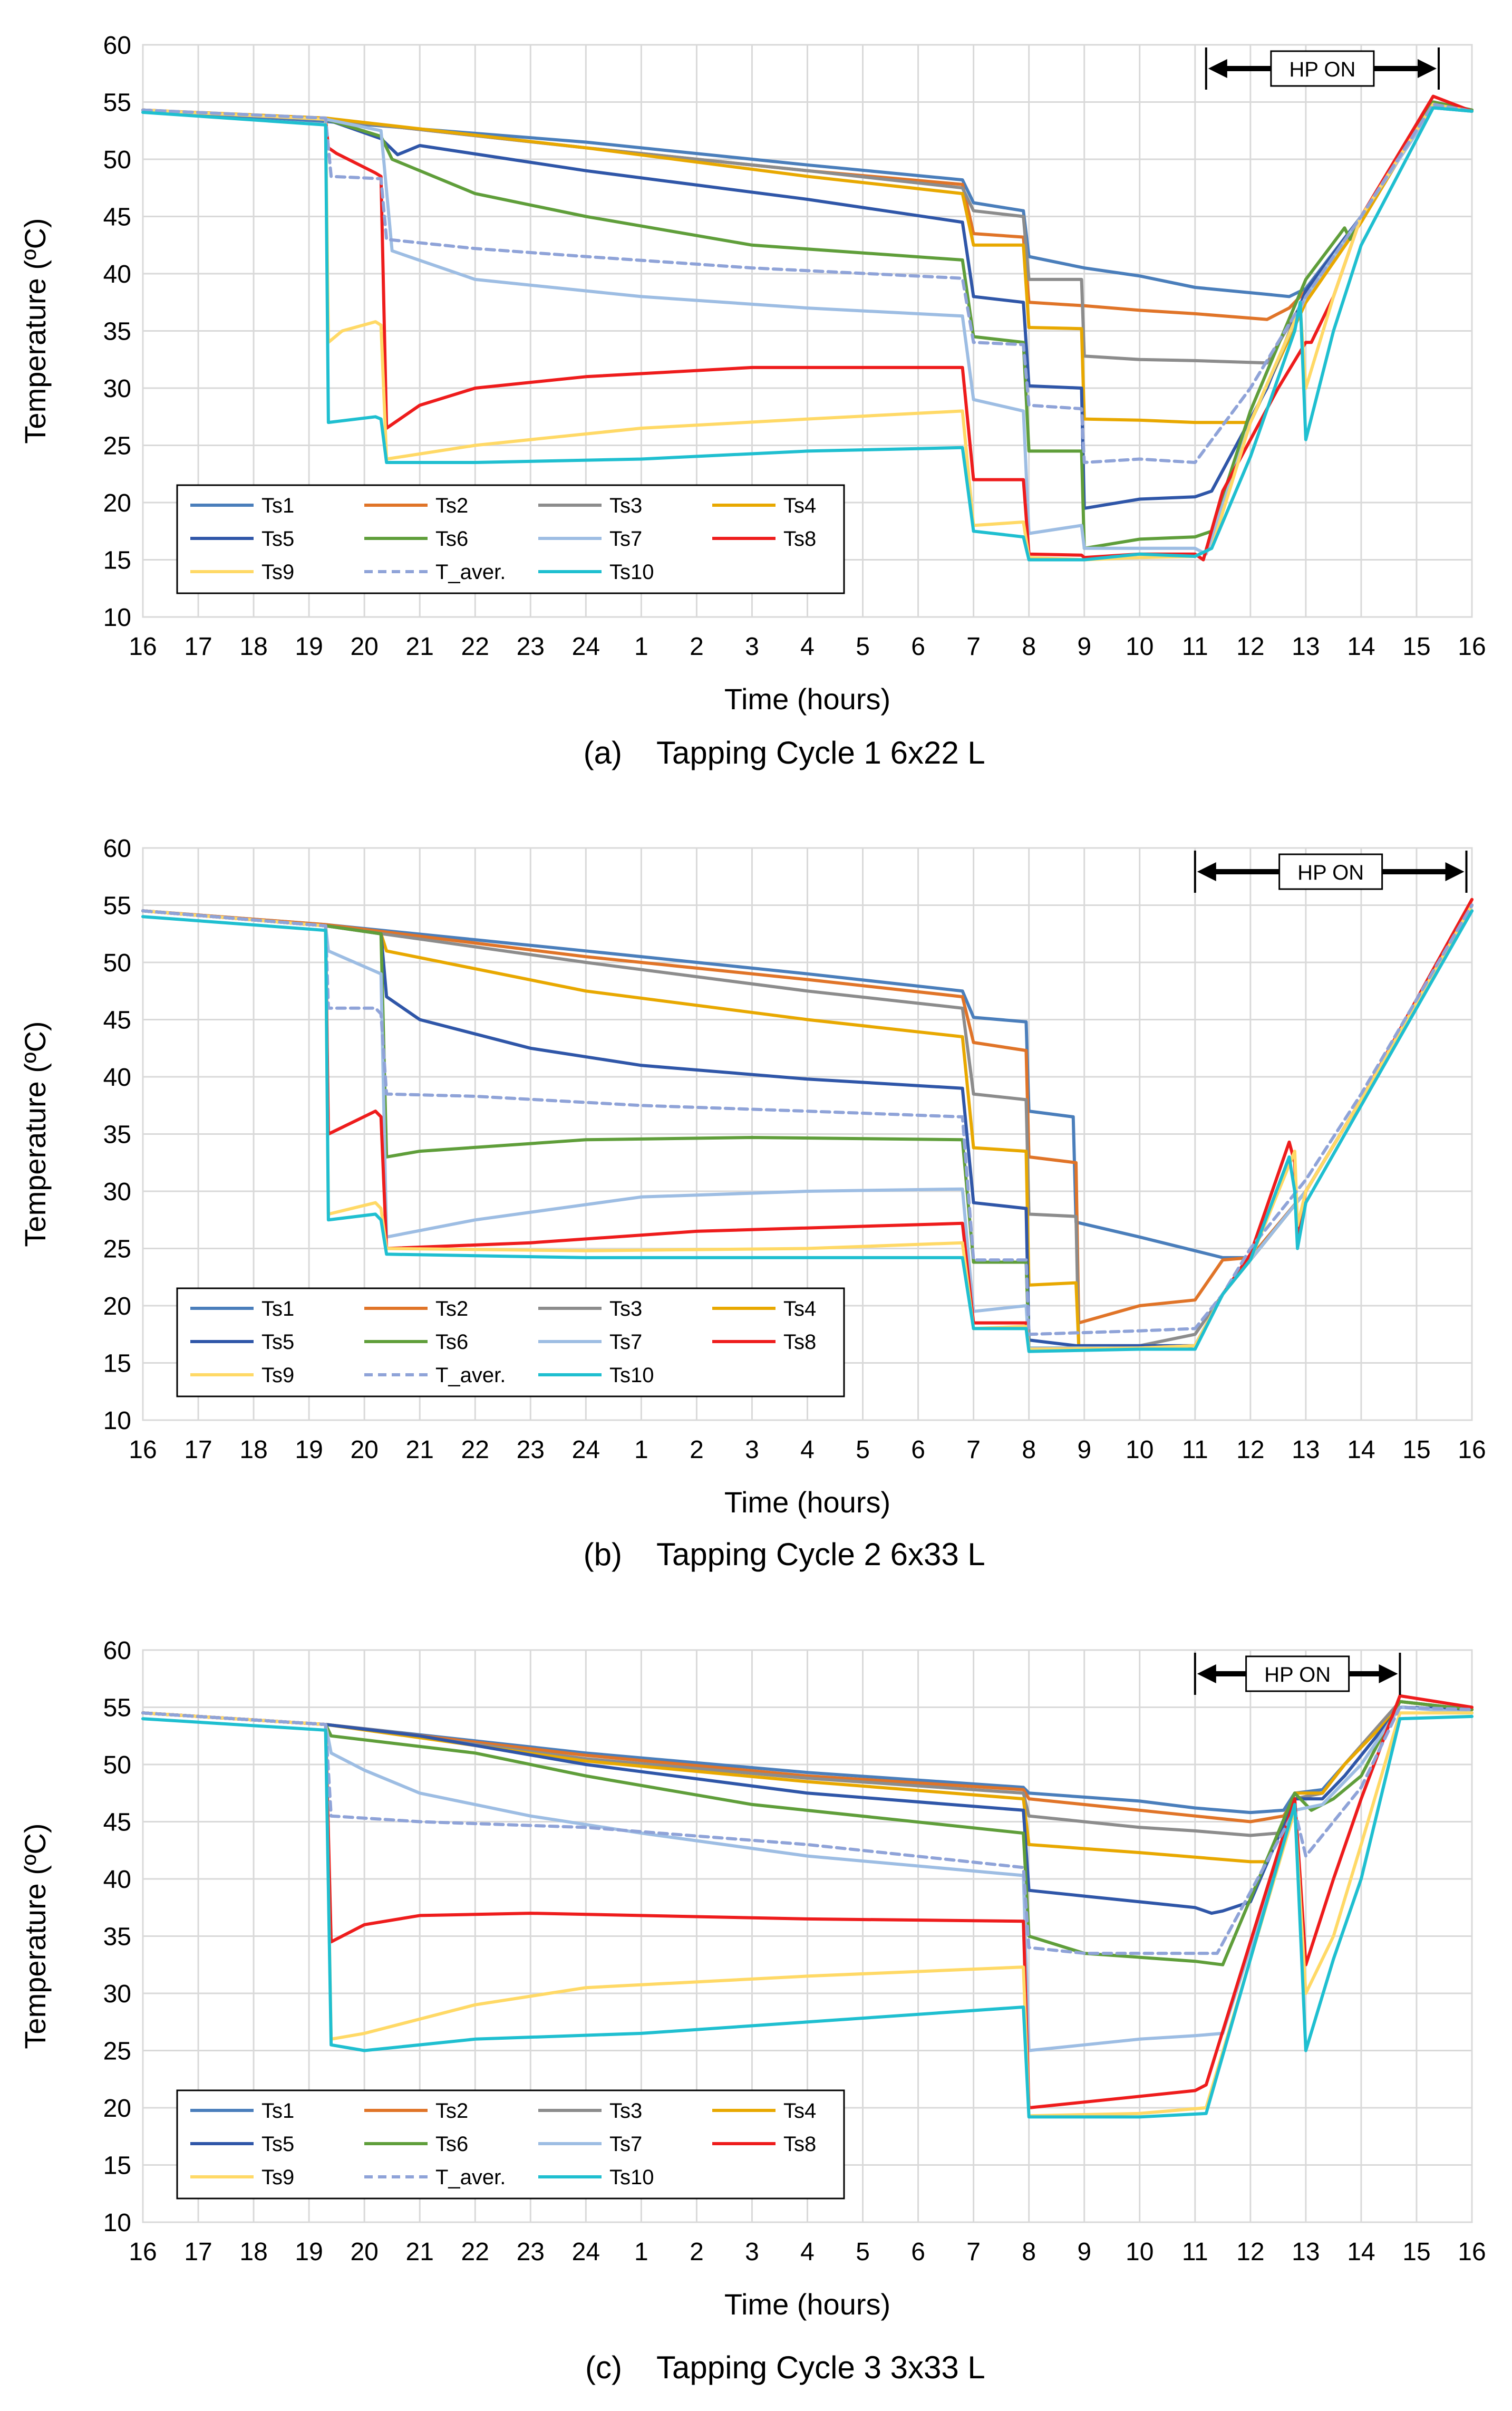 The image size is (1512, 2411). Describe the element at coordinates (531, 647) in the screenshot. I see `x-tick-label: 23` at that location.